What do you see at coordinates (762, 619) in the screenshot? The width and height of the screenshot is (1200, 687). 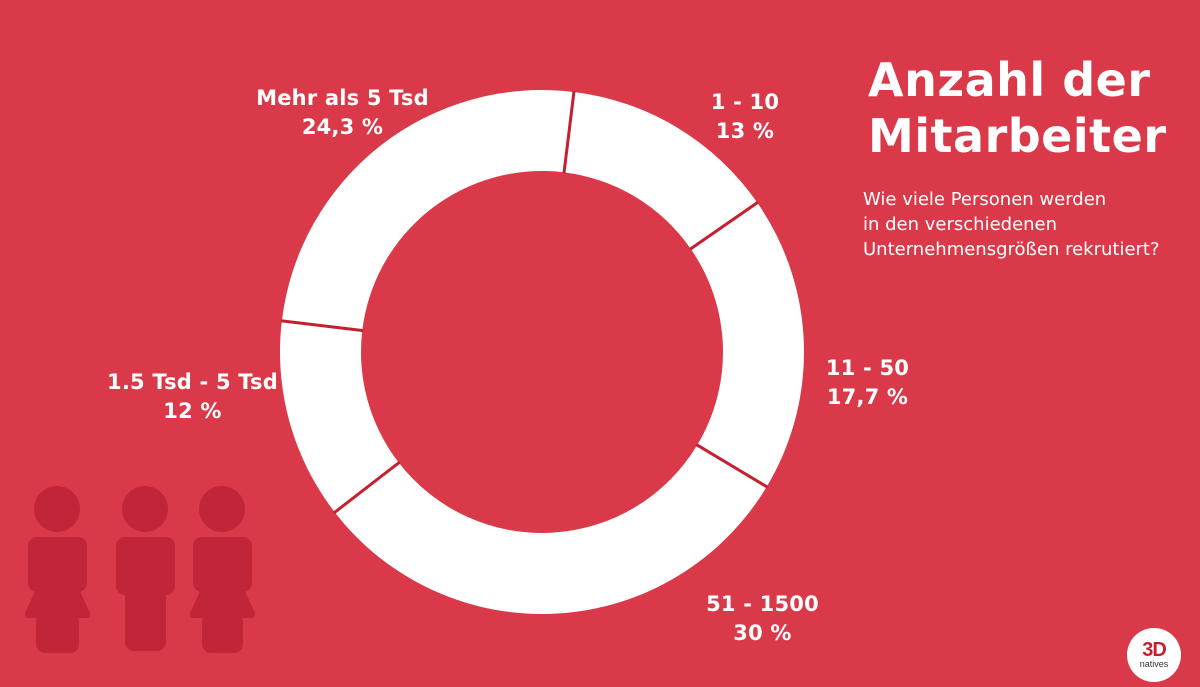 I see `label-51-1500: 51 - 1500 30 %` at bounding box center [762, 619].